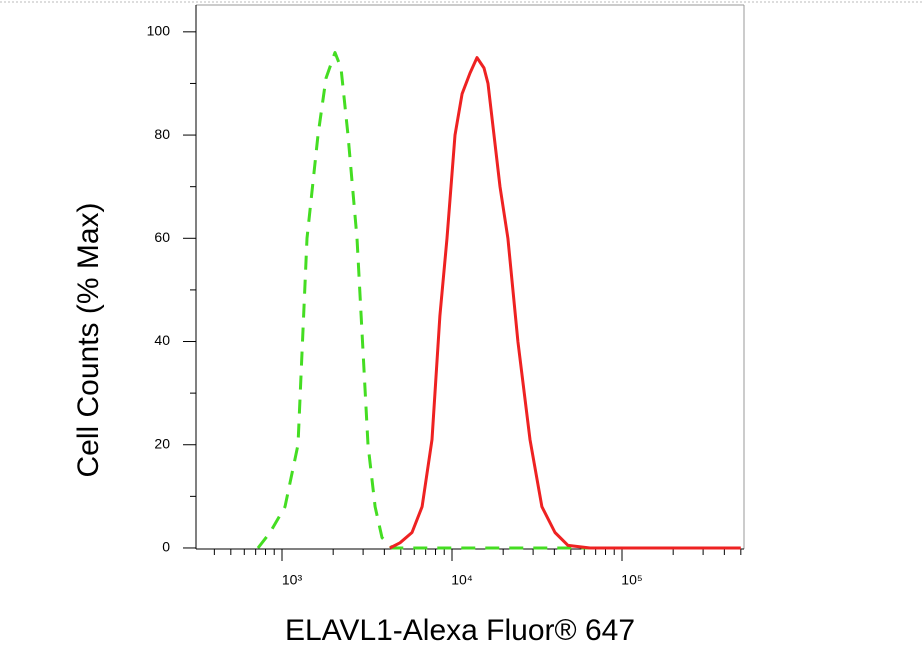  Describe the element at coordinates (159, 31) in the screenshot. I see `y-tick-label: 100` at that location.